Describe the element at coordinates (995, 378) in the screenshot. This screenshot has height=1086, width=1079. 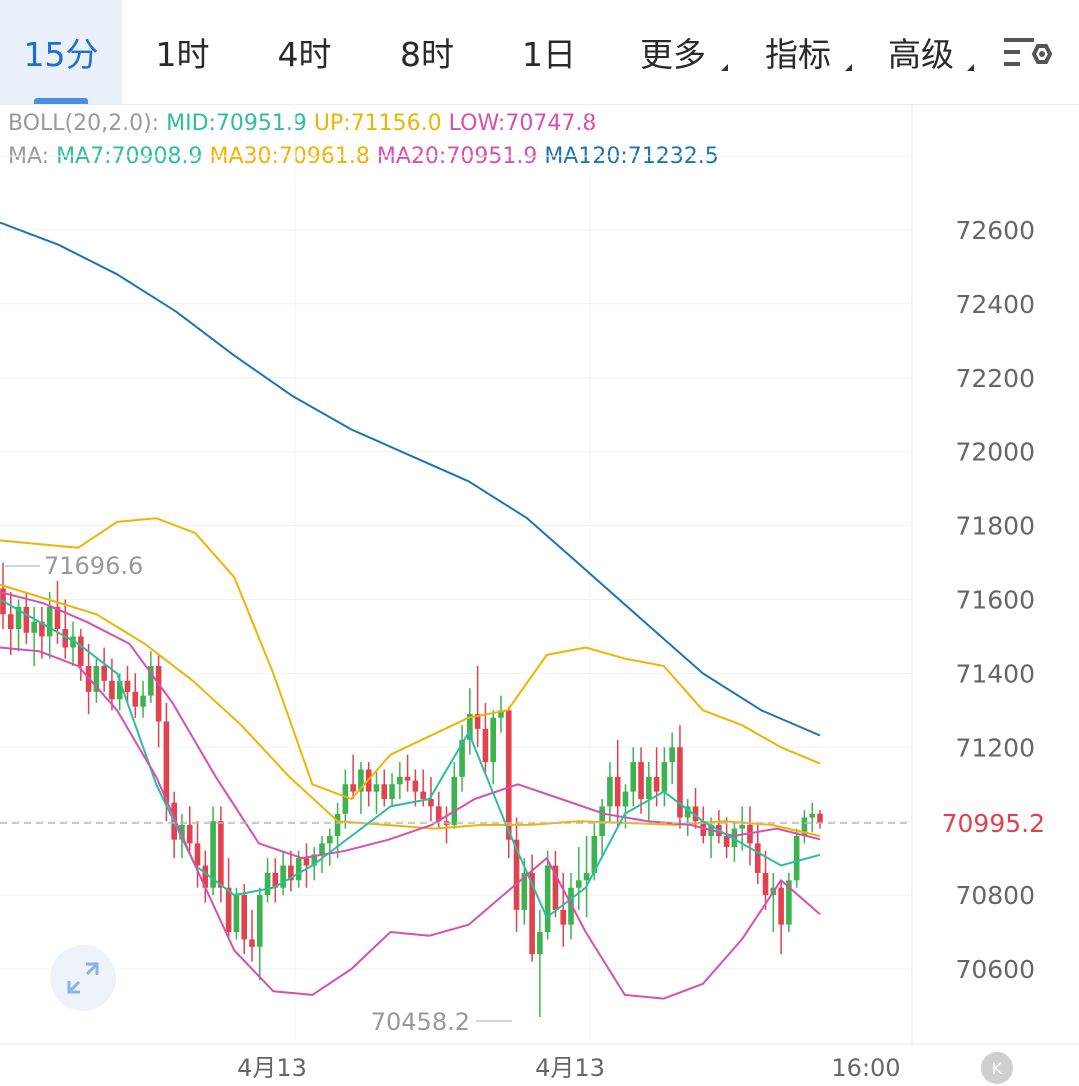
I see `y-tick-label: 72200` at that location.